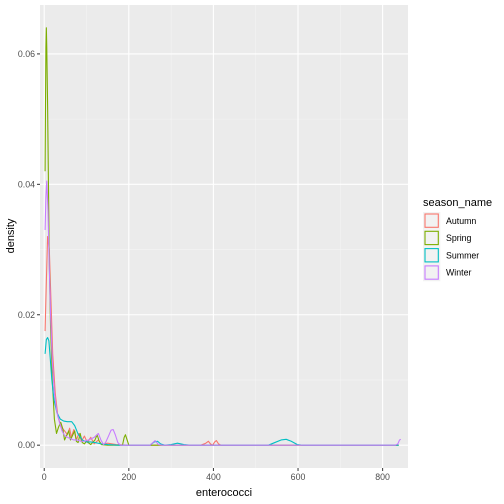  Describe the element at coordinates (44, 477) in the screenshot. I see `x-tick-label: 0` at that location.